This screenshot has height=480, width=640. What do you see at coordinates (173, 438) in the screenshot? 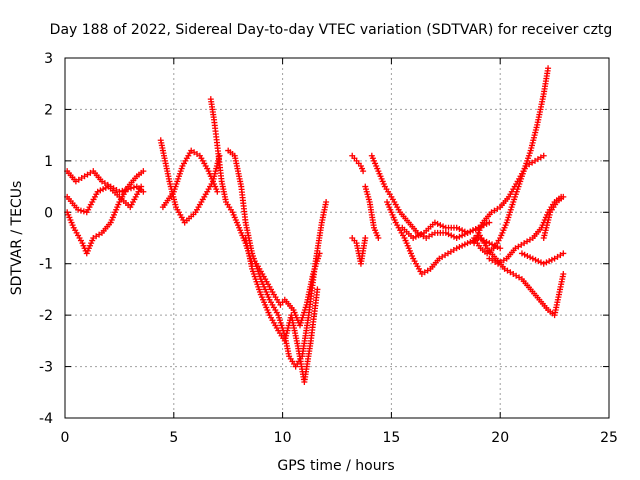
I see `x-tick-label: 5` at bounding box center [173, 438].